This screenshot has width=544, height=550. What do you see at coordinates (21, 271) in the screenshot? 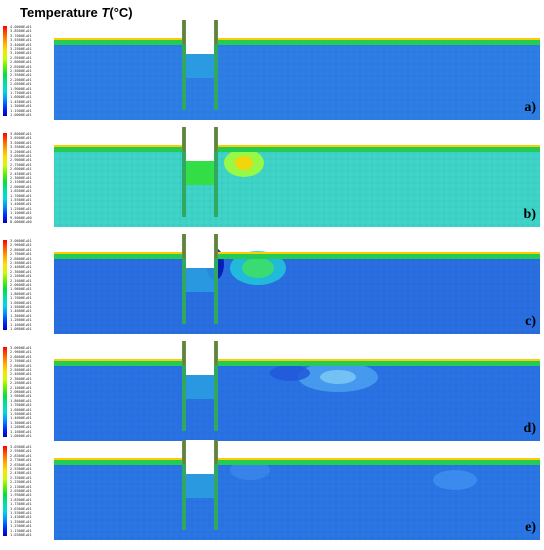
I see `legend-tick-label: 2.3600E+01` at bounding box center [21, 271].